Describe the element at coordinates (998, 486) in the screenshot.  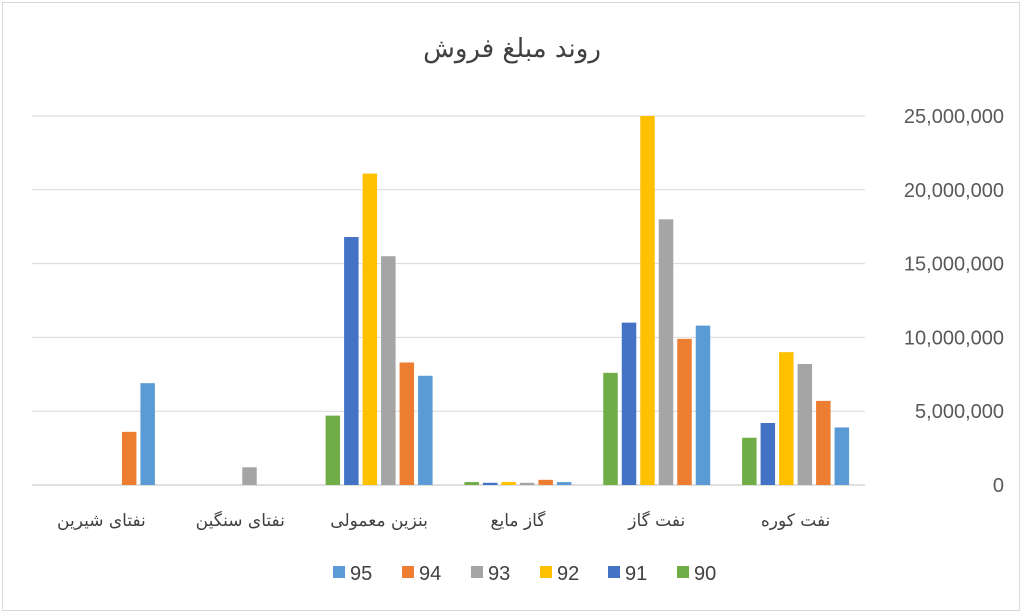
I see `y-tick-label: 0` at that location.